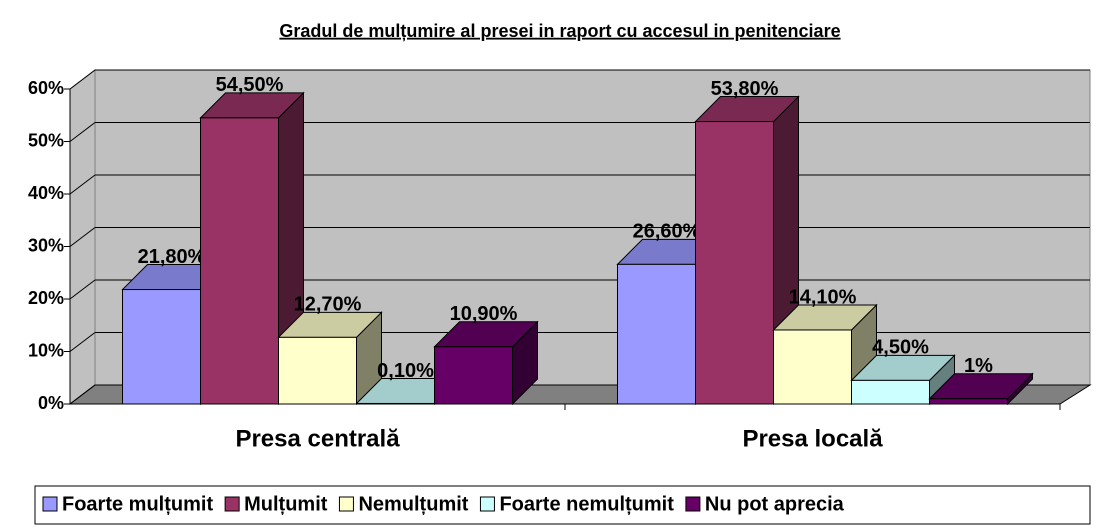 The height and width of the screenshot is (528, 1101). Describe the element at coordinates (137, 504) in the screenshot. I see `legend-label: Foarte mulțumit` at that location.